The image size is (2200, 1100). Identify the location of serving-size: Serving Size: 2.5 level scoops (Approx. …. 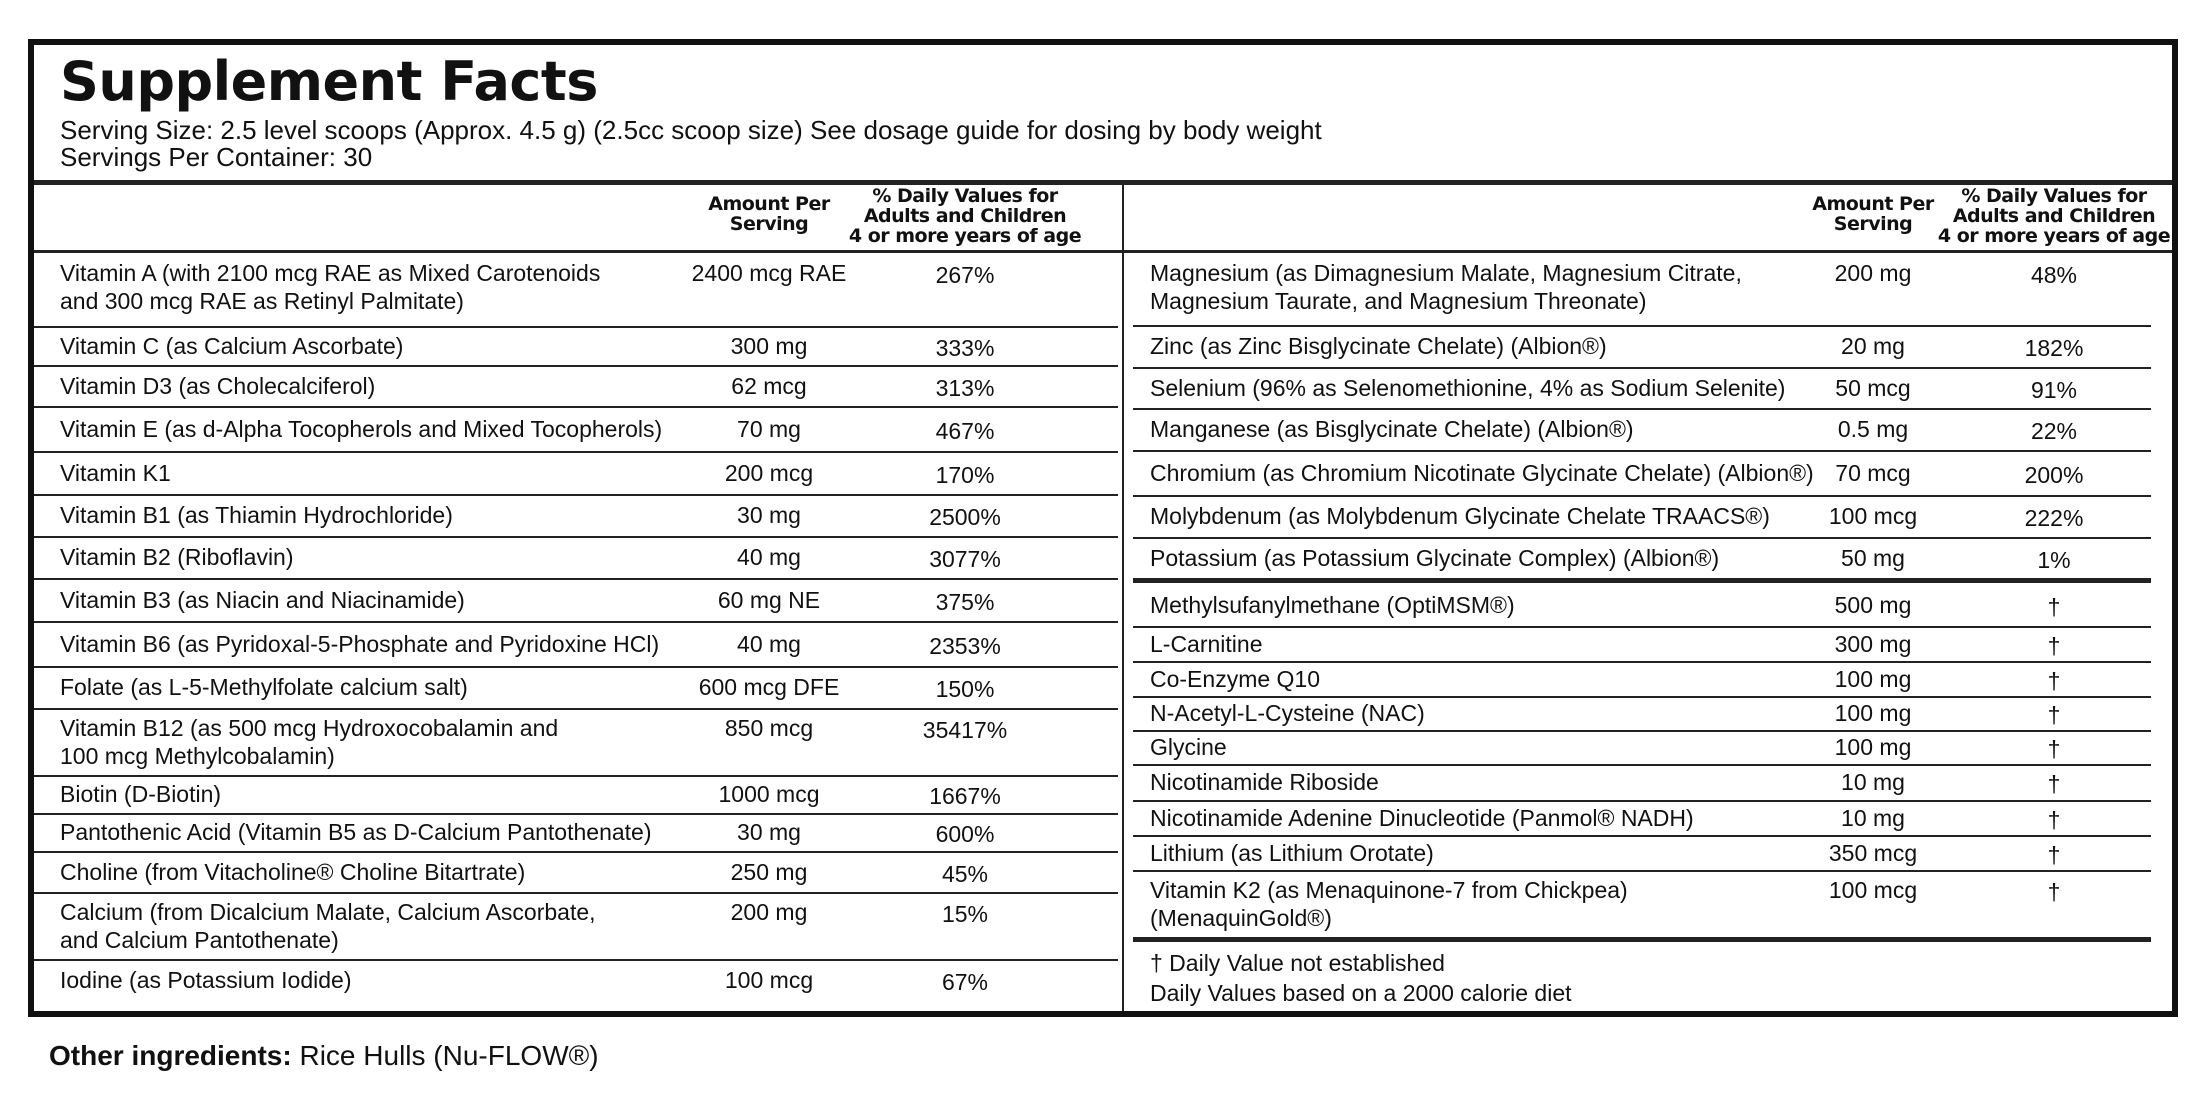
(691, 130).